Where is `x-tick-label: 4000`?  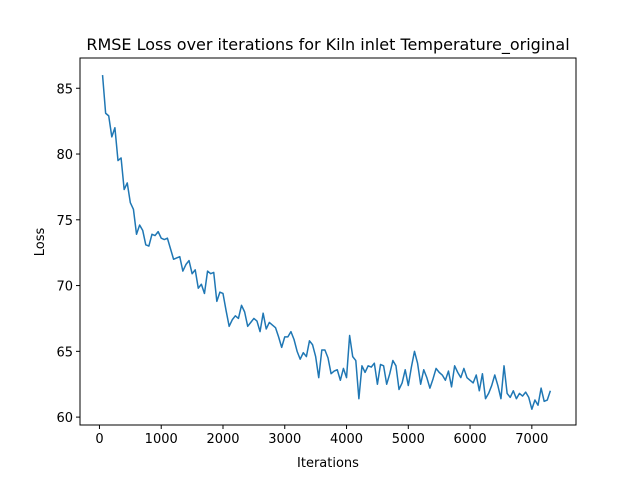 x-tick-label: 4000 is located at coordinates (346, 439).